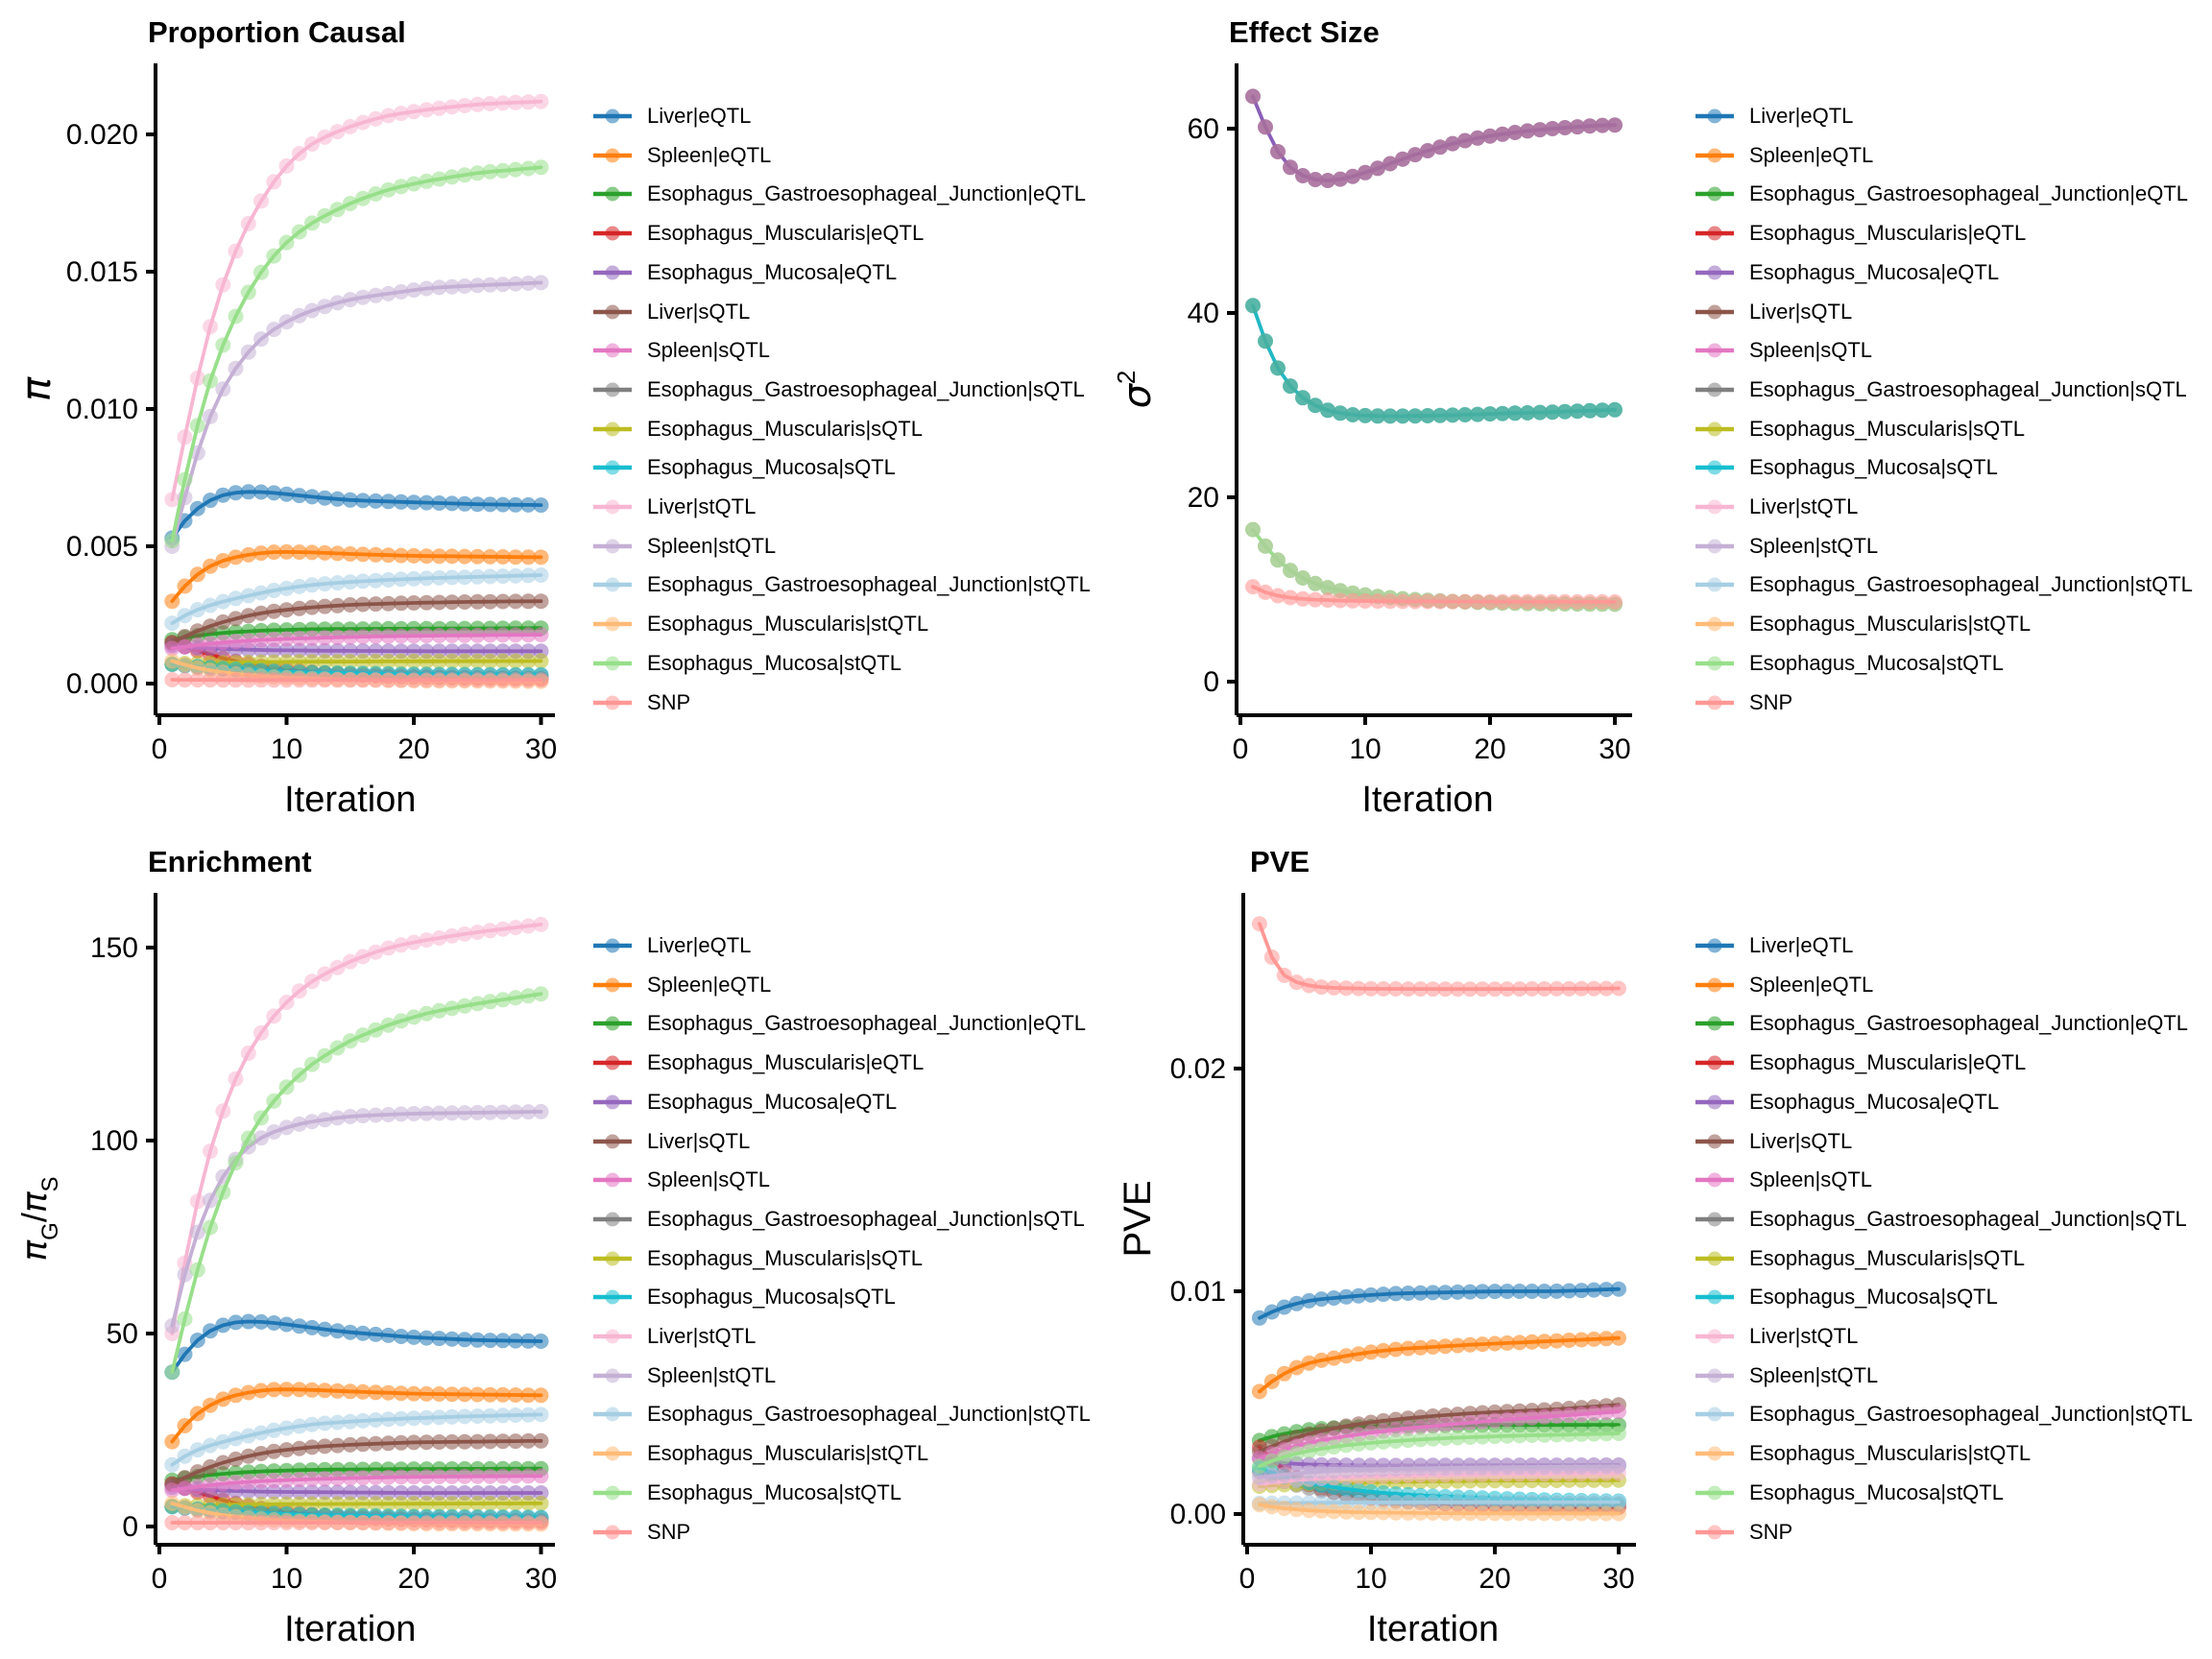 This screenshot has width=2212, height=1659. I want to click on legend-item: Liver|stQTL, so click(1776, 507).